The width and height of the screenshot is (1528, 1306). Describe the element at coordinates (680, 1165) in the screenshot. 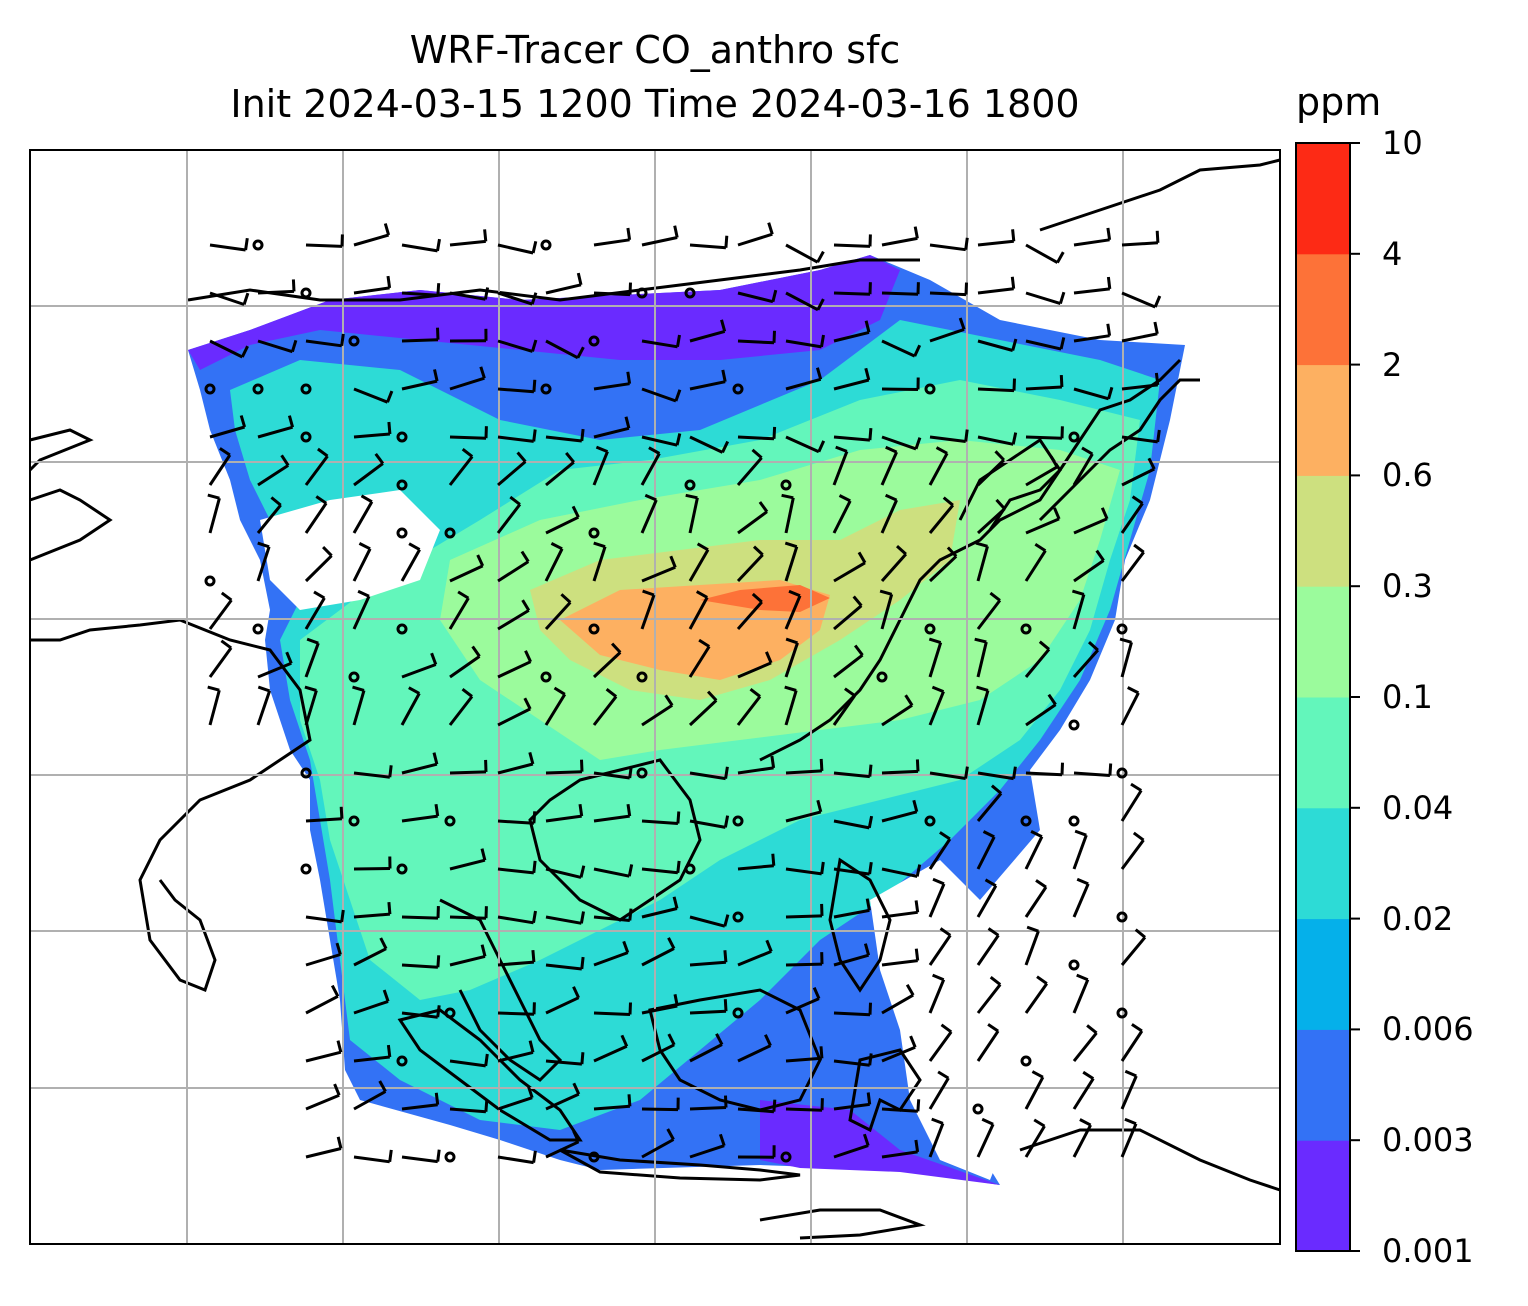

I see `coastline-java` at that location.